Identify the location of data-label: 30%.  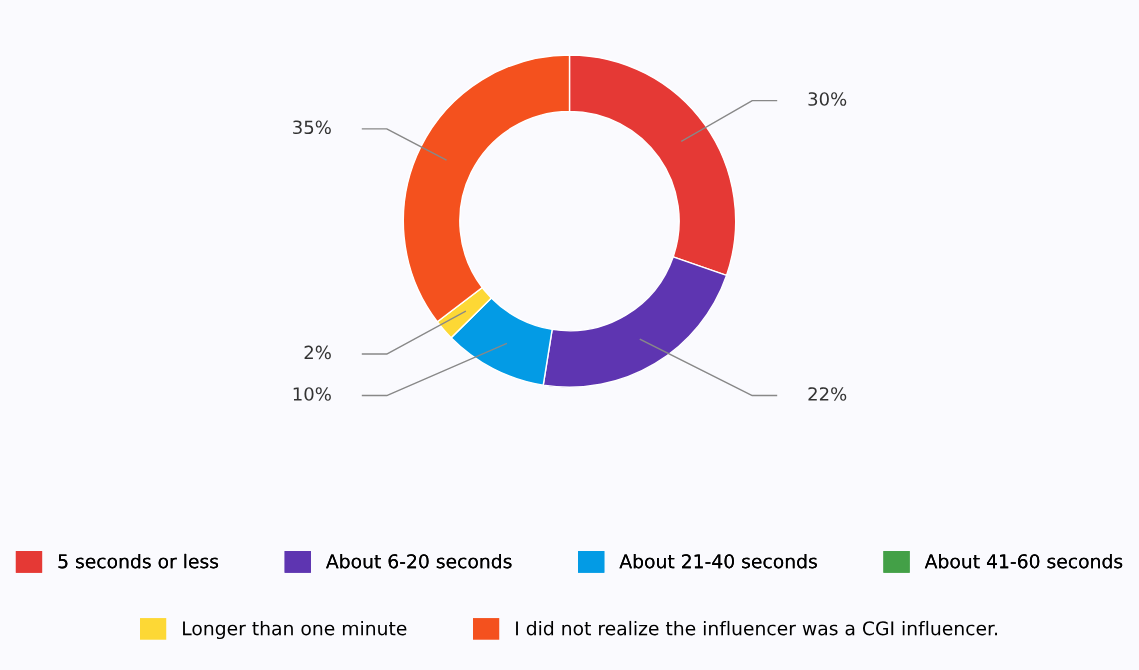
(827, 99).